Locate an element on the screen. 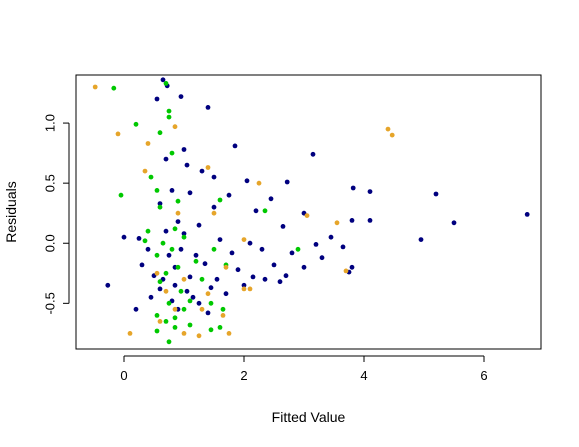  y-tick-label: 0.0 is located at coordinates (49, 243).